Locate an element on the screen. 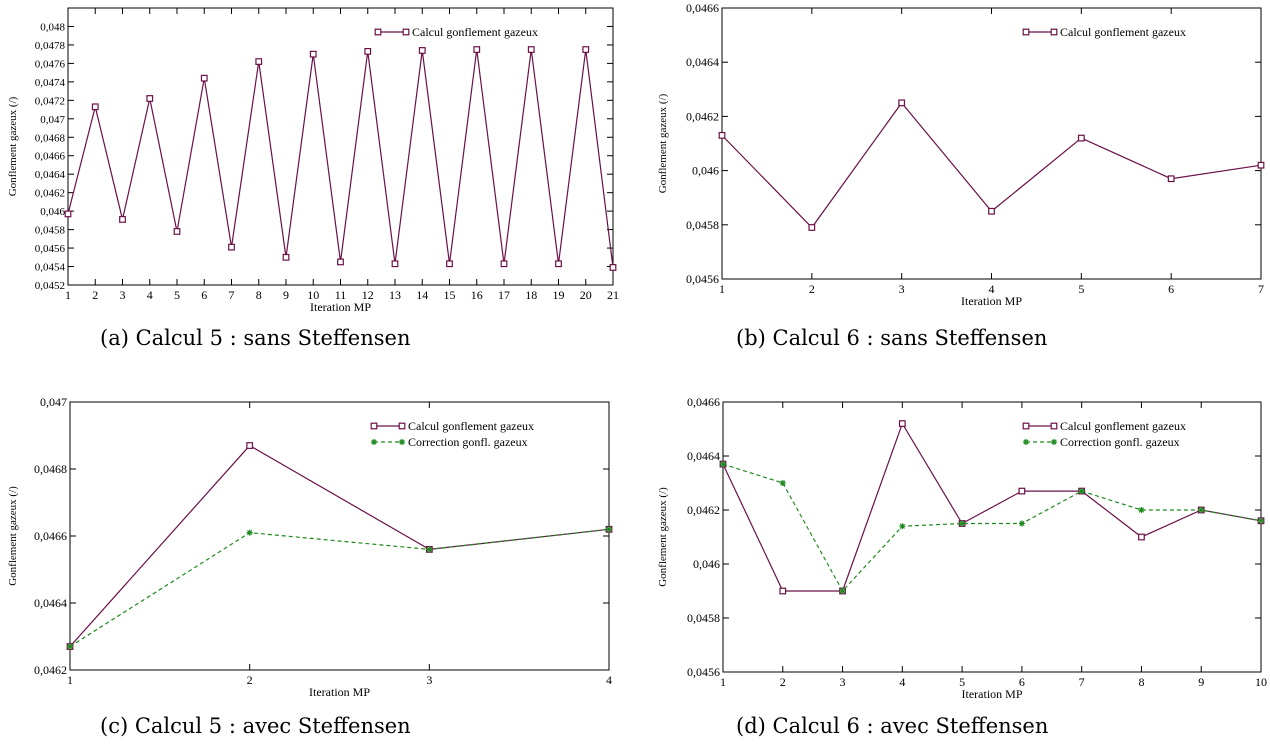 Image resolution: width=1270 pixels, height=747 pixels. legend-label-d-correction: Correction gonfl. gazeux is located at coordinates (1120, 442).